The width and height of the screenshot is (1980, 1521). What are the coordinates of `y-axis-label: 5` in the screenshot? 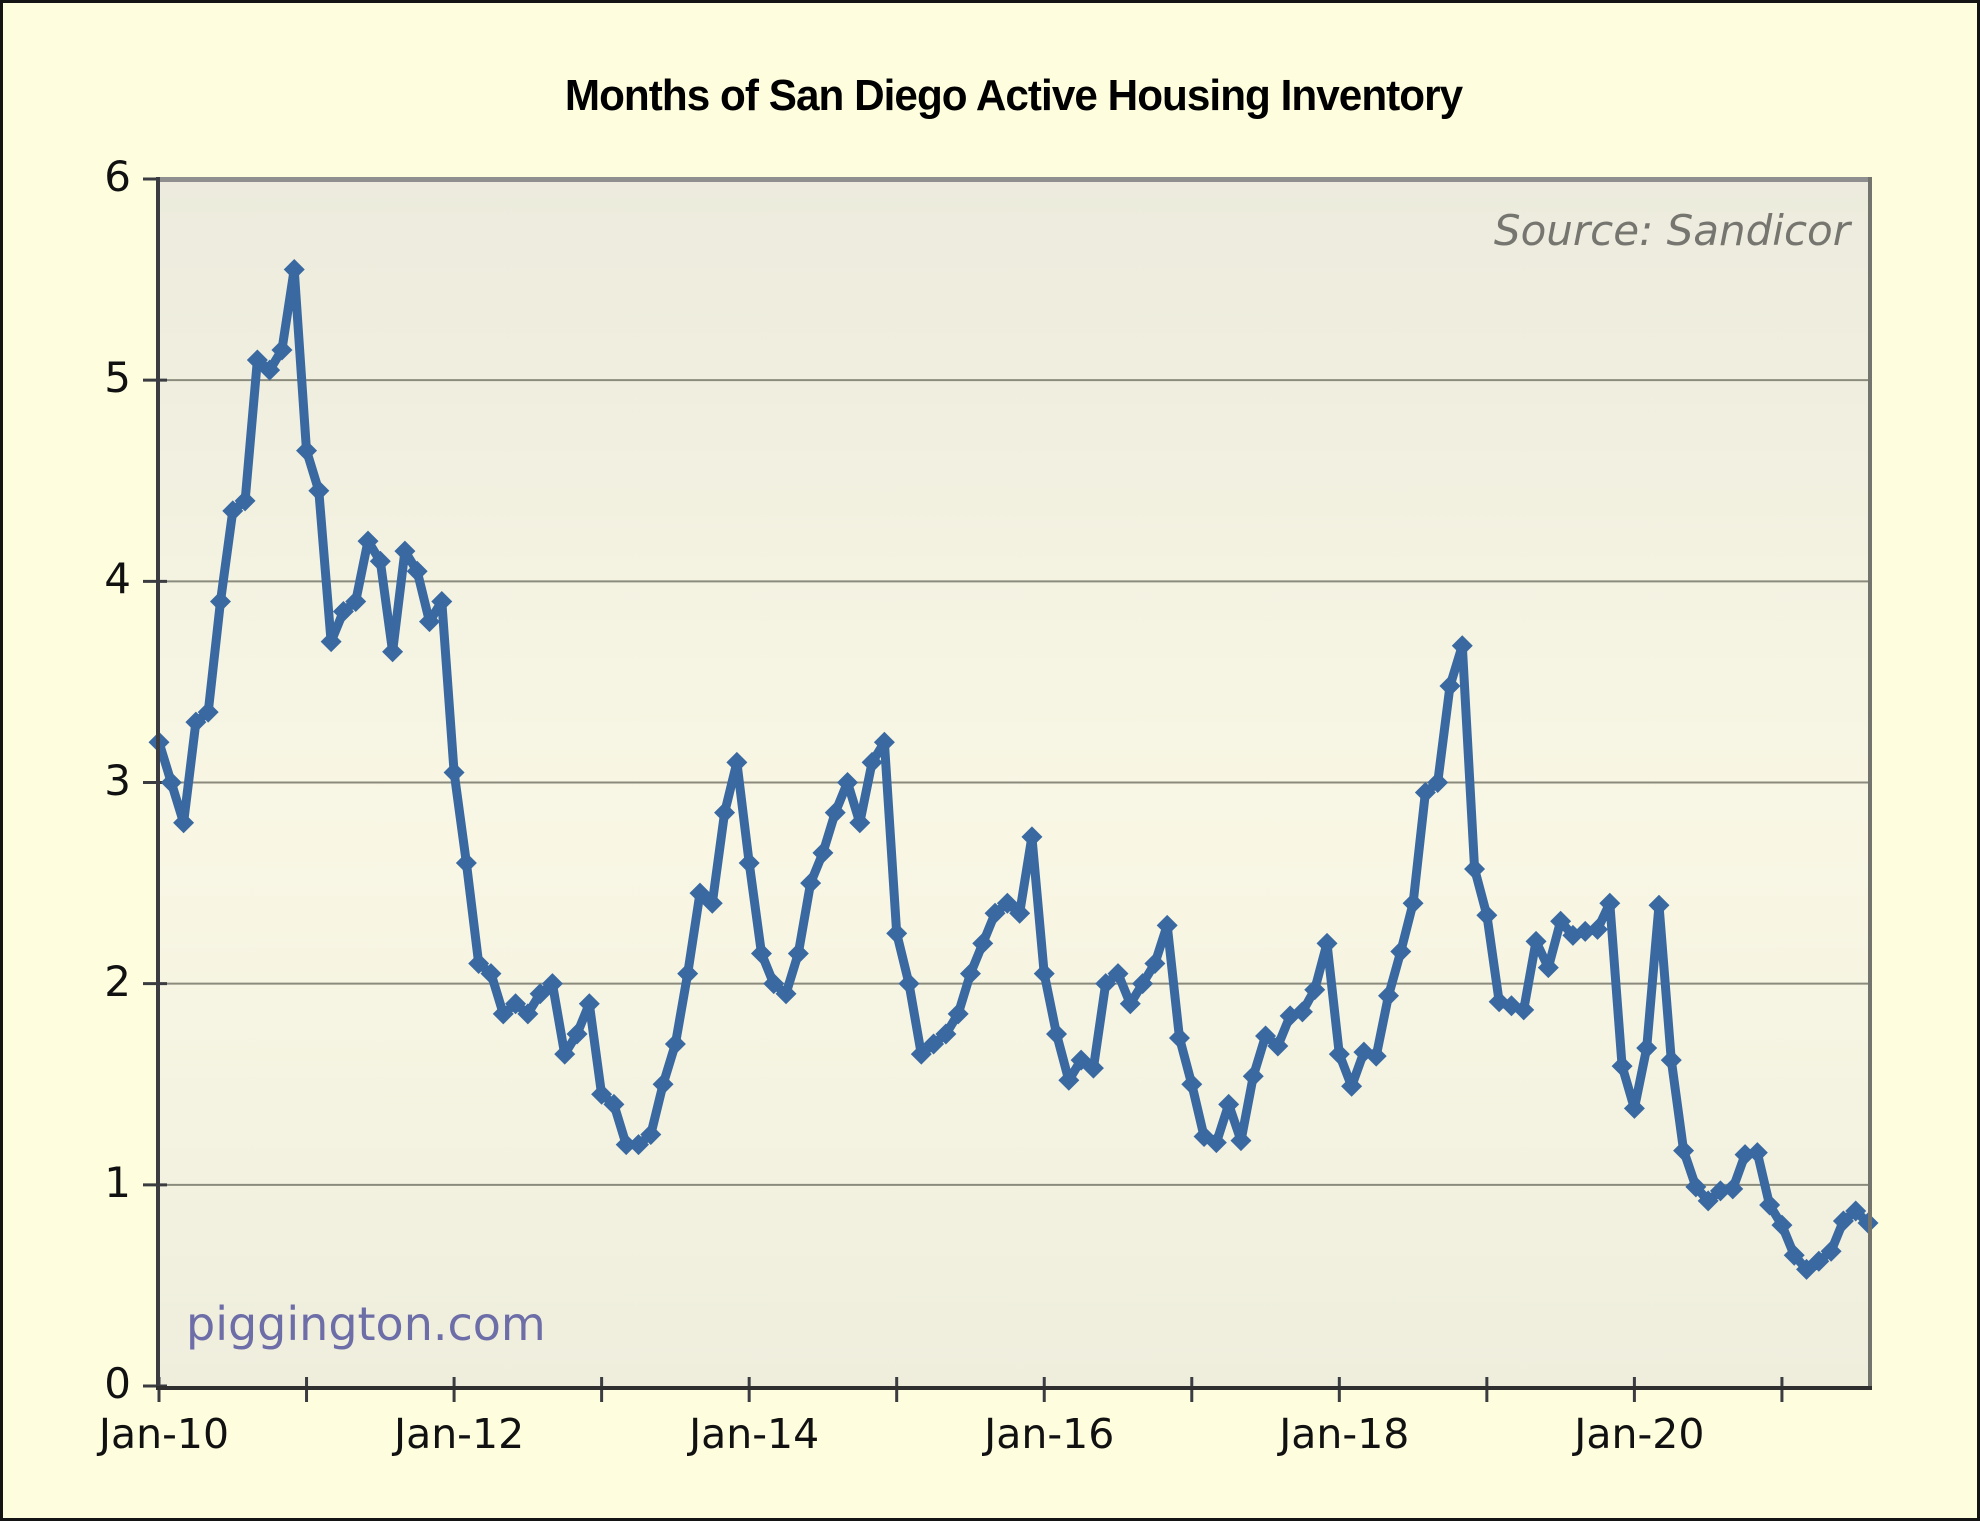 It's located at (117, 378).